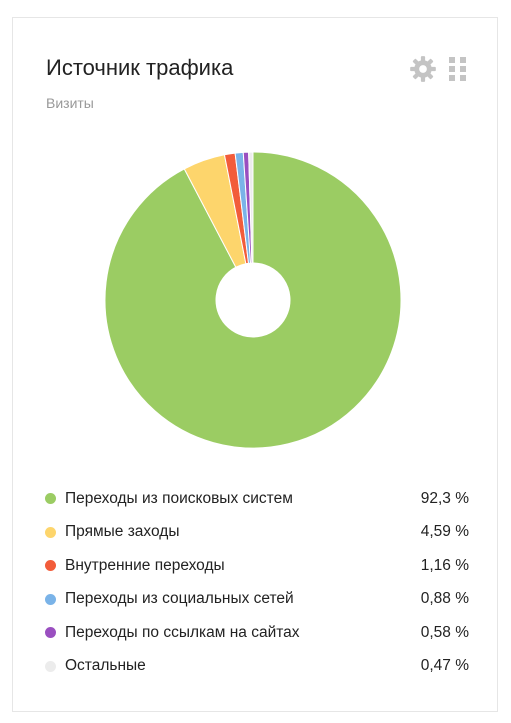  I want to click on legend-value: 0,58 %, so click(444, 632).